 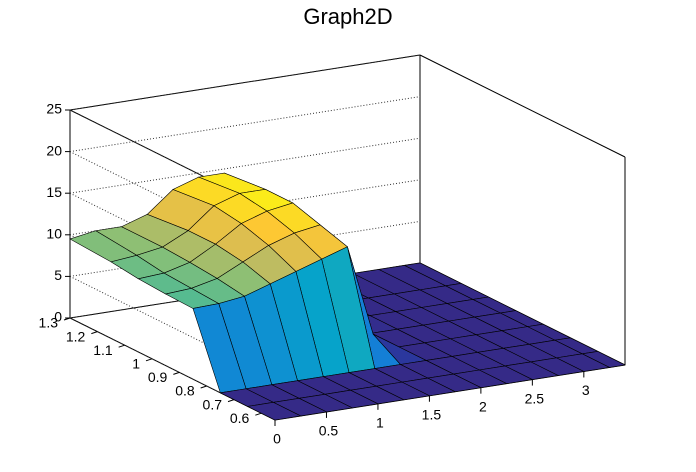 What do you see at coordinates (586, 390) in the screenshot?
I see `x-tick-label: 3` at bounding box center [586, 390].